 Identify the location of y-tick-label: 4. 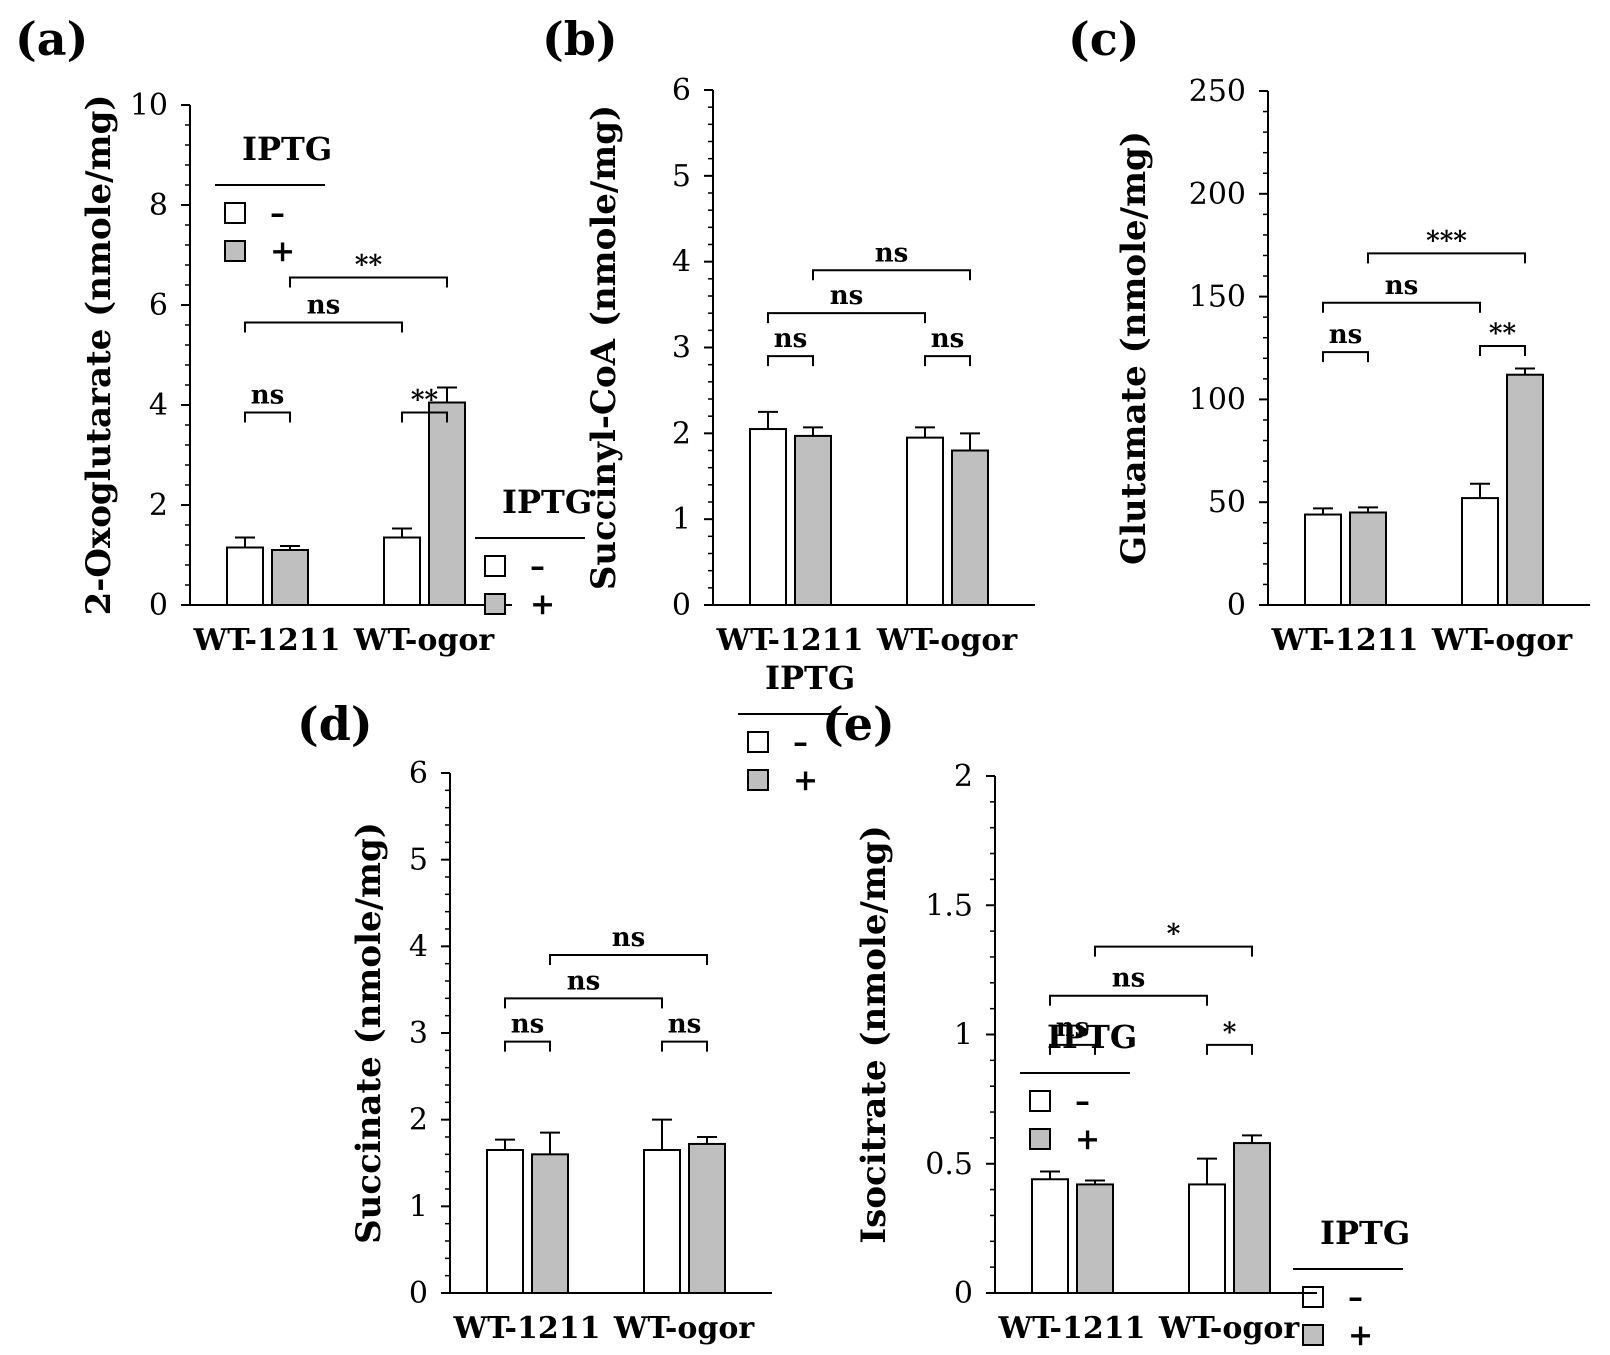
(418, 946).